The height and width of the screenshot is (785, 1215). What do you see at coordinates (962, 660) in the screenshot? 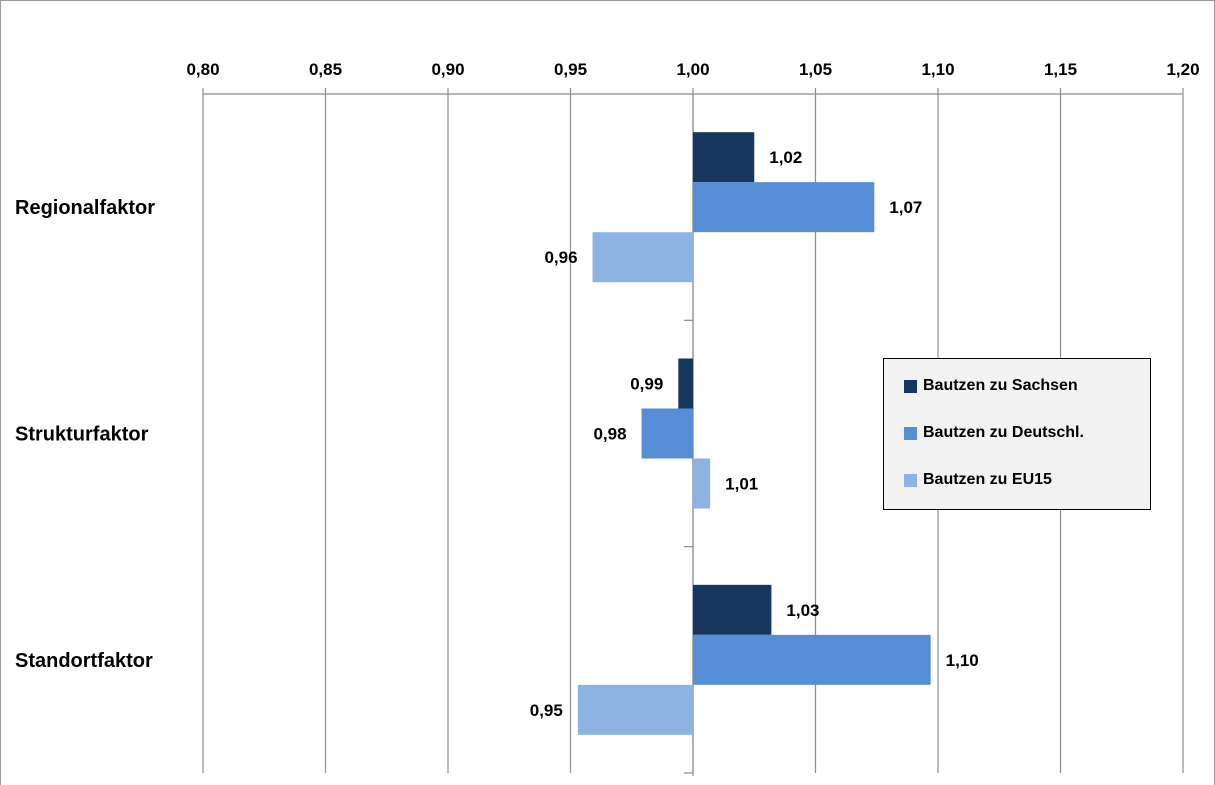
I see `data-label: 1,10` at bounding box center [962, 660].